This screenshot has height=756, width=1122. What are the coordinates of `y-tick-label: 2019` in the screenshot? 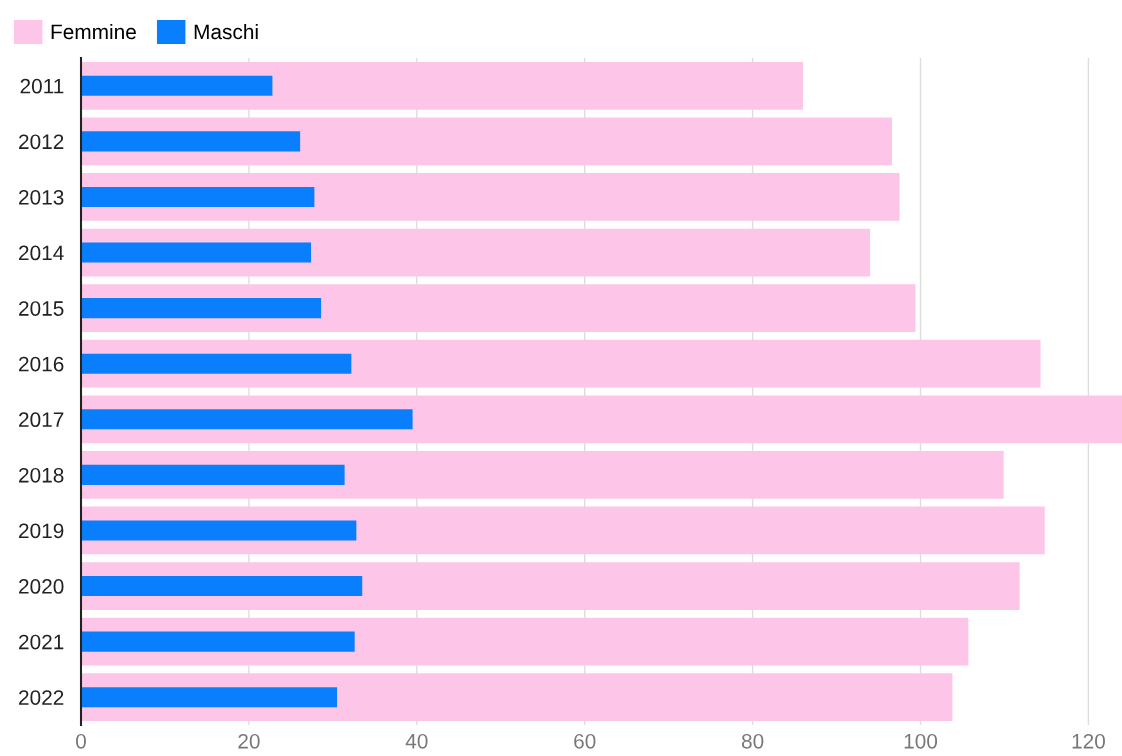 It's located at (41, 531).